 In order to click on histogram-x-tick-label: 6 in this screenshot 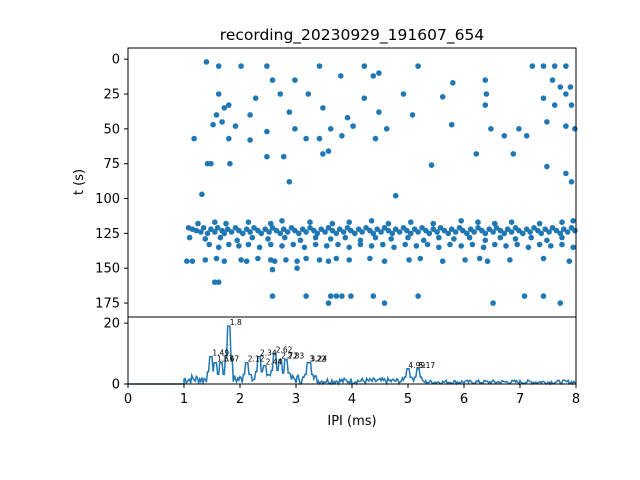, I will do `click(464, 399)`.